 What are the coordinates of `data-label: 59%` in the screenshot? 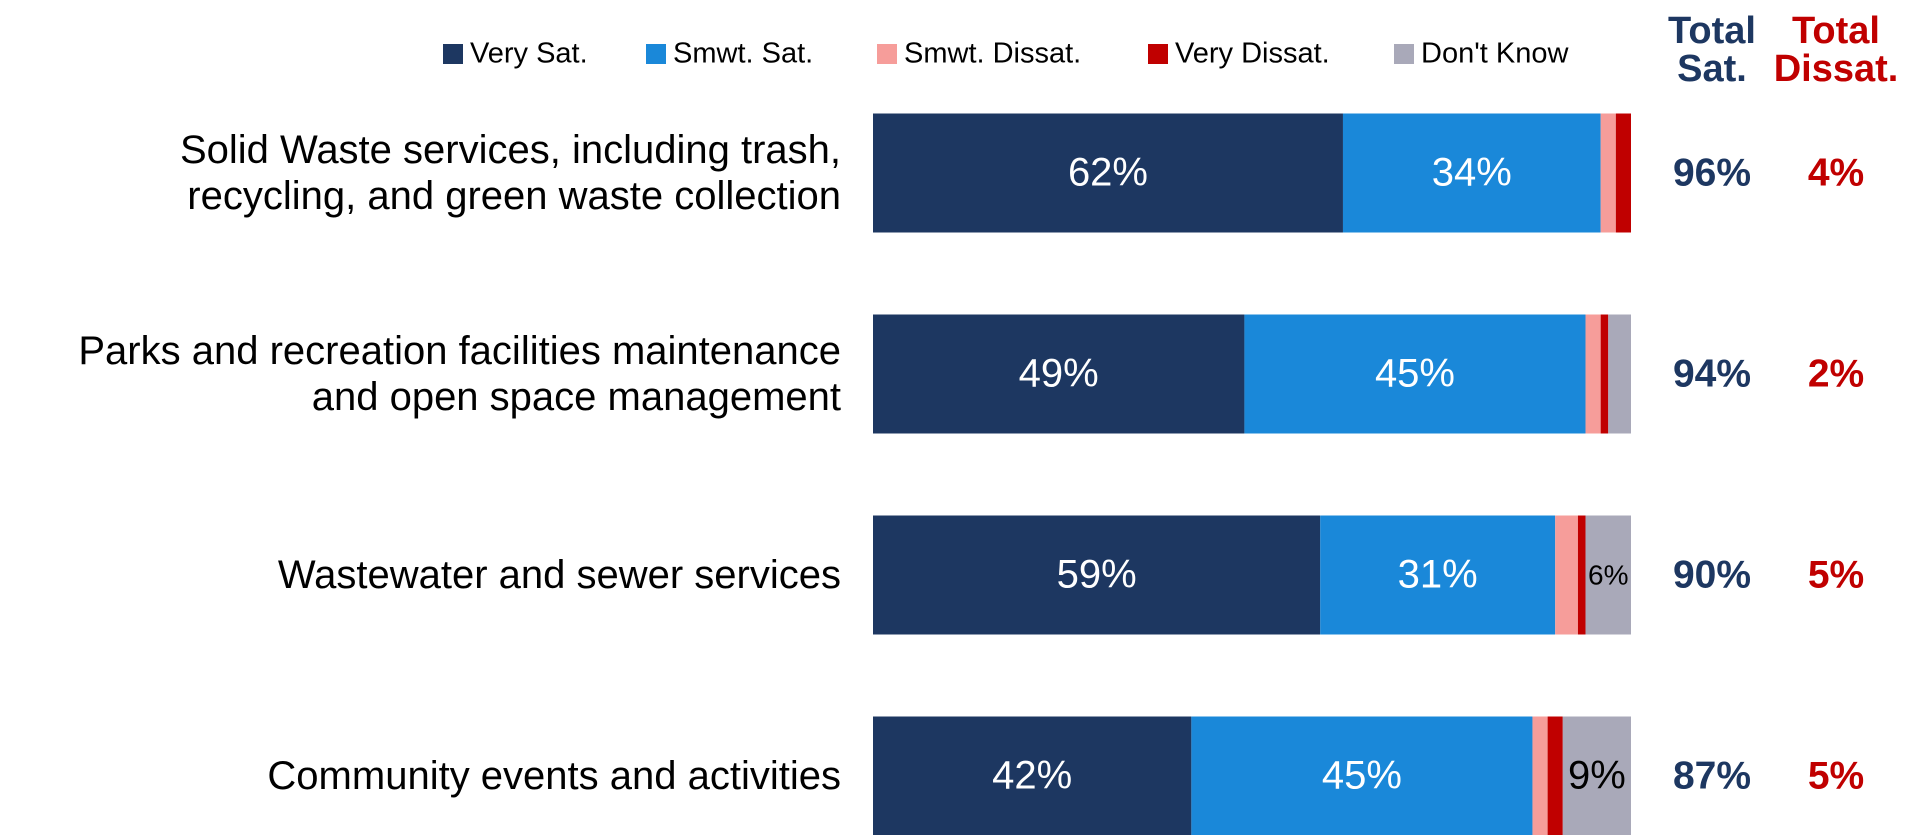 It's located at (1097, 575).